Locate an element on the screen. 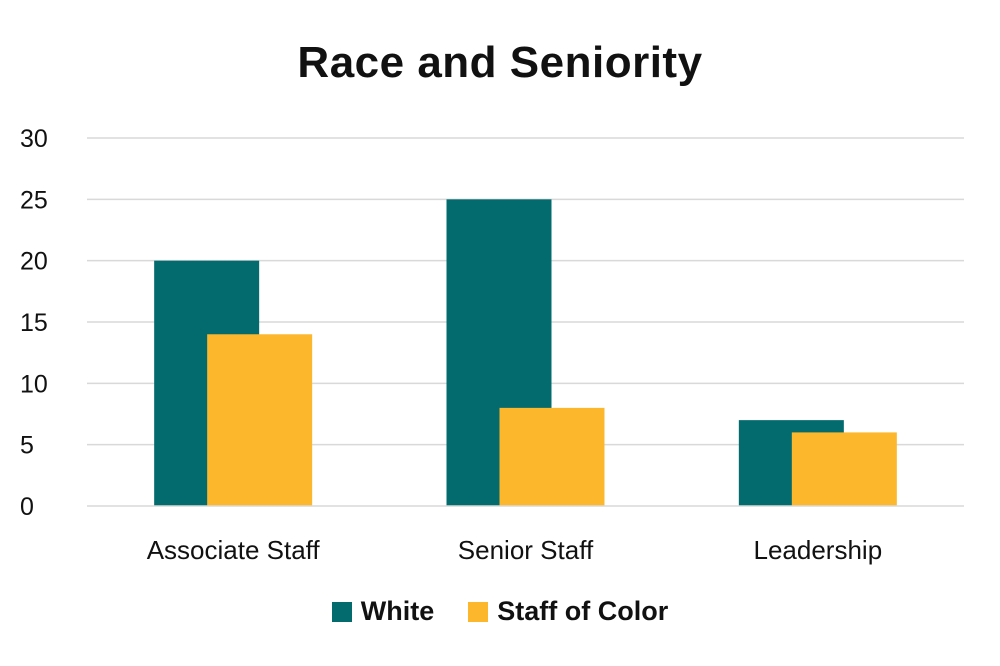 The width and height of the screenshot is (1000, 666). legend-swatch-staff-of-color is located at coordinates (478, 611).